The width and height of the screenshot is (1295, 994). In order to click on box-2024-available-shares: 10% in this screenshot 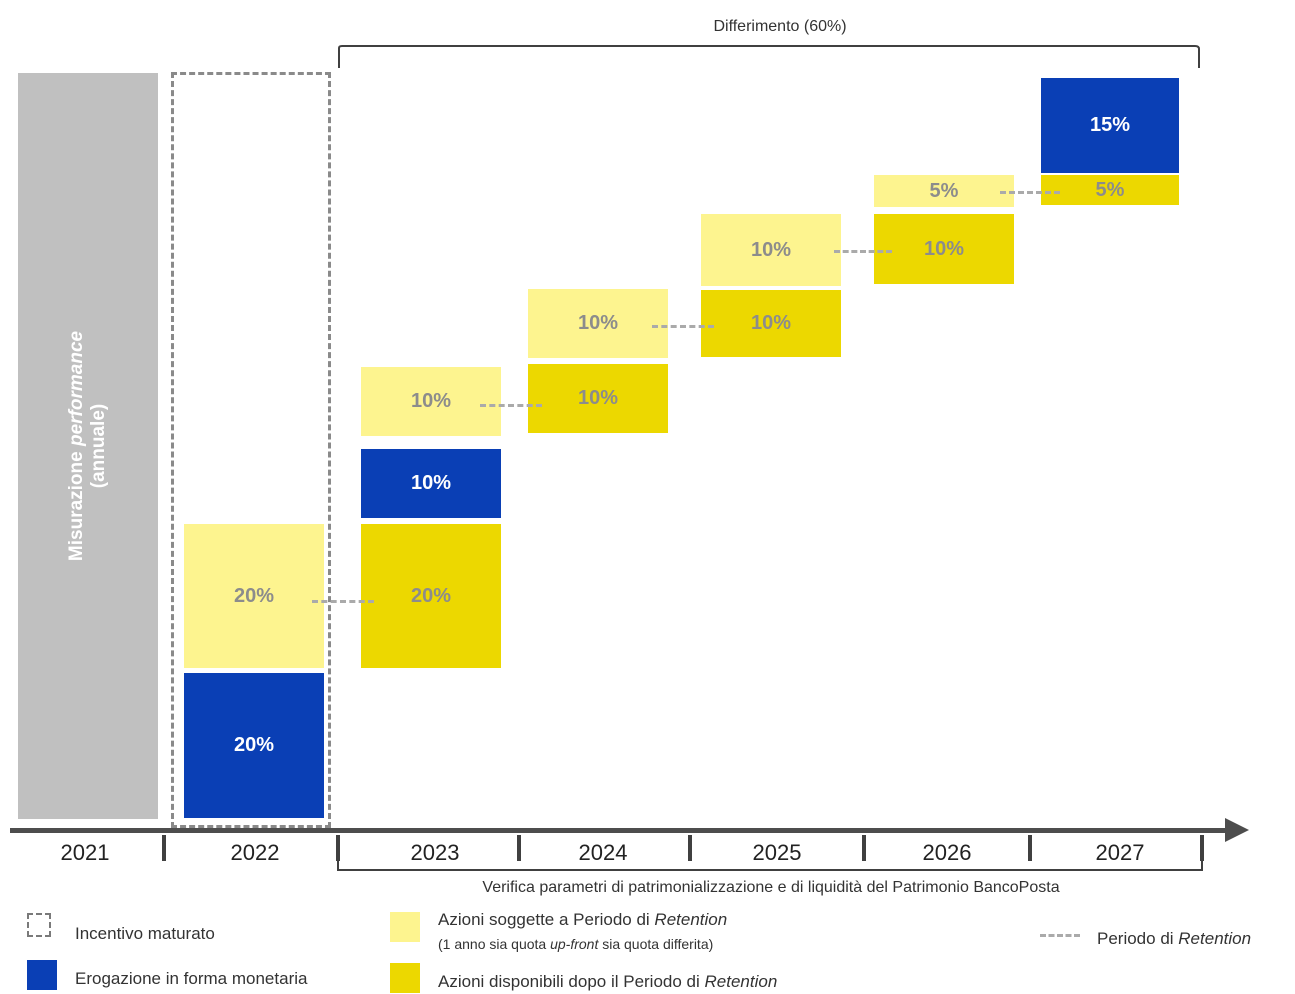, I will do `click(598, 398)`.